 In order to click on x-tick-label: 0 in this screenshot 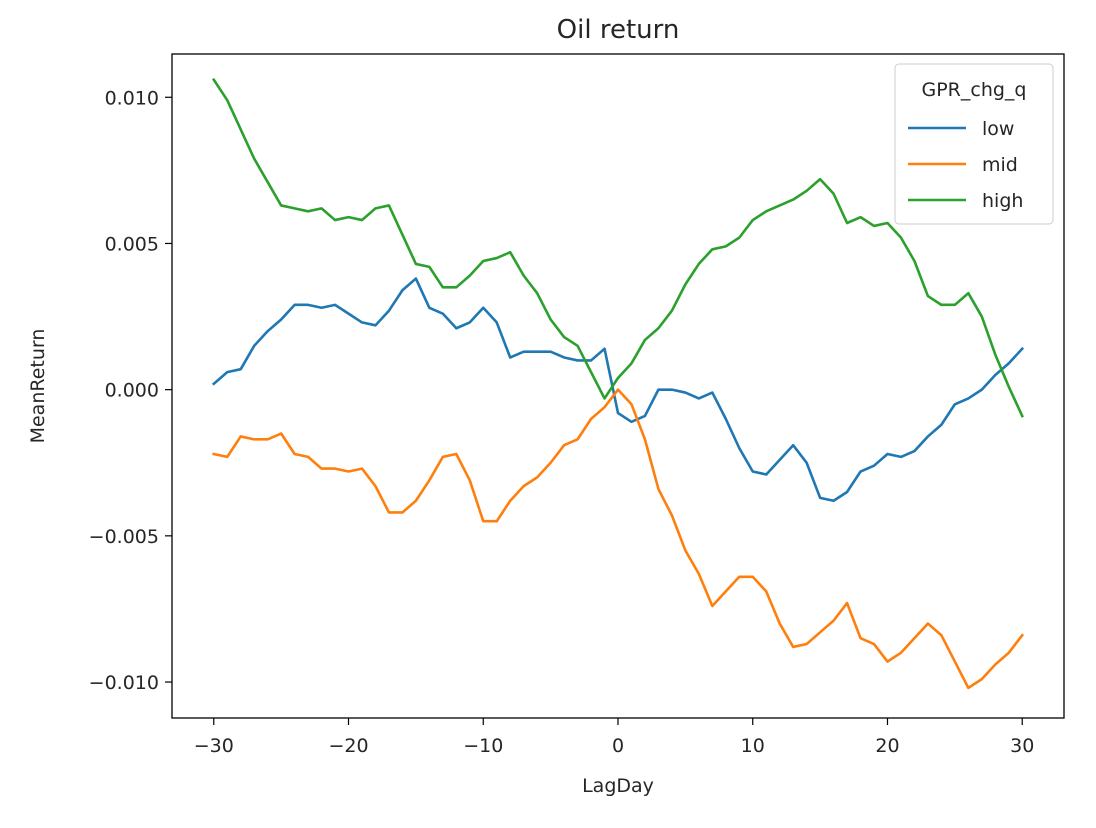, I will do `click(618, 746)`.